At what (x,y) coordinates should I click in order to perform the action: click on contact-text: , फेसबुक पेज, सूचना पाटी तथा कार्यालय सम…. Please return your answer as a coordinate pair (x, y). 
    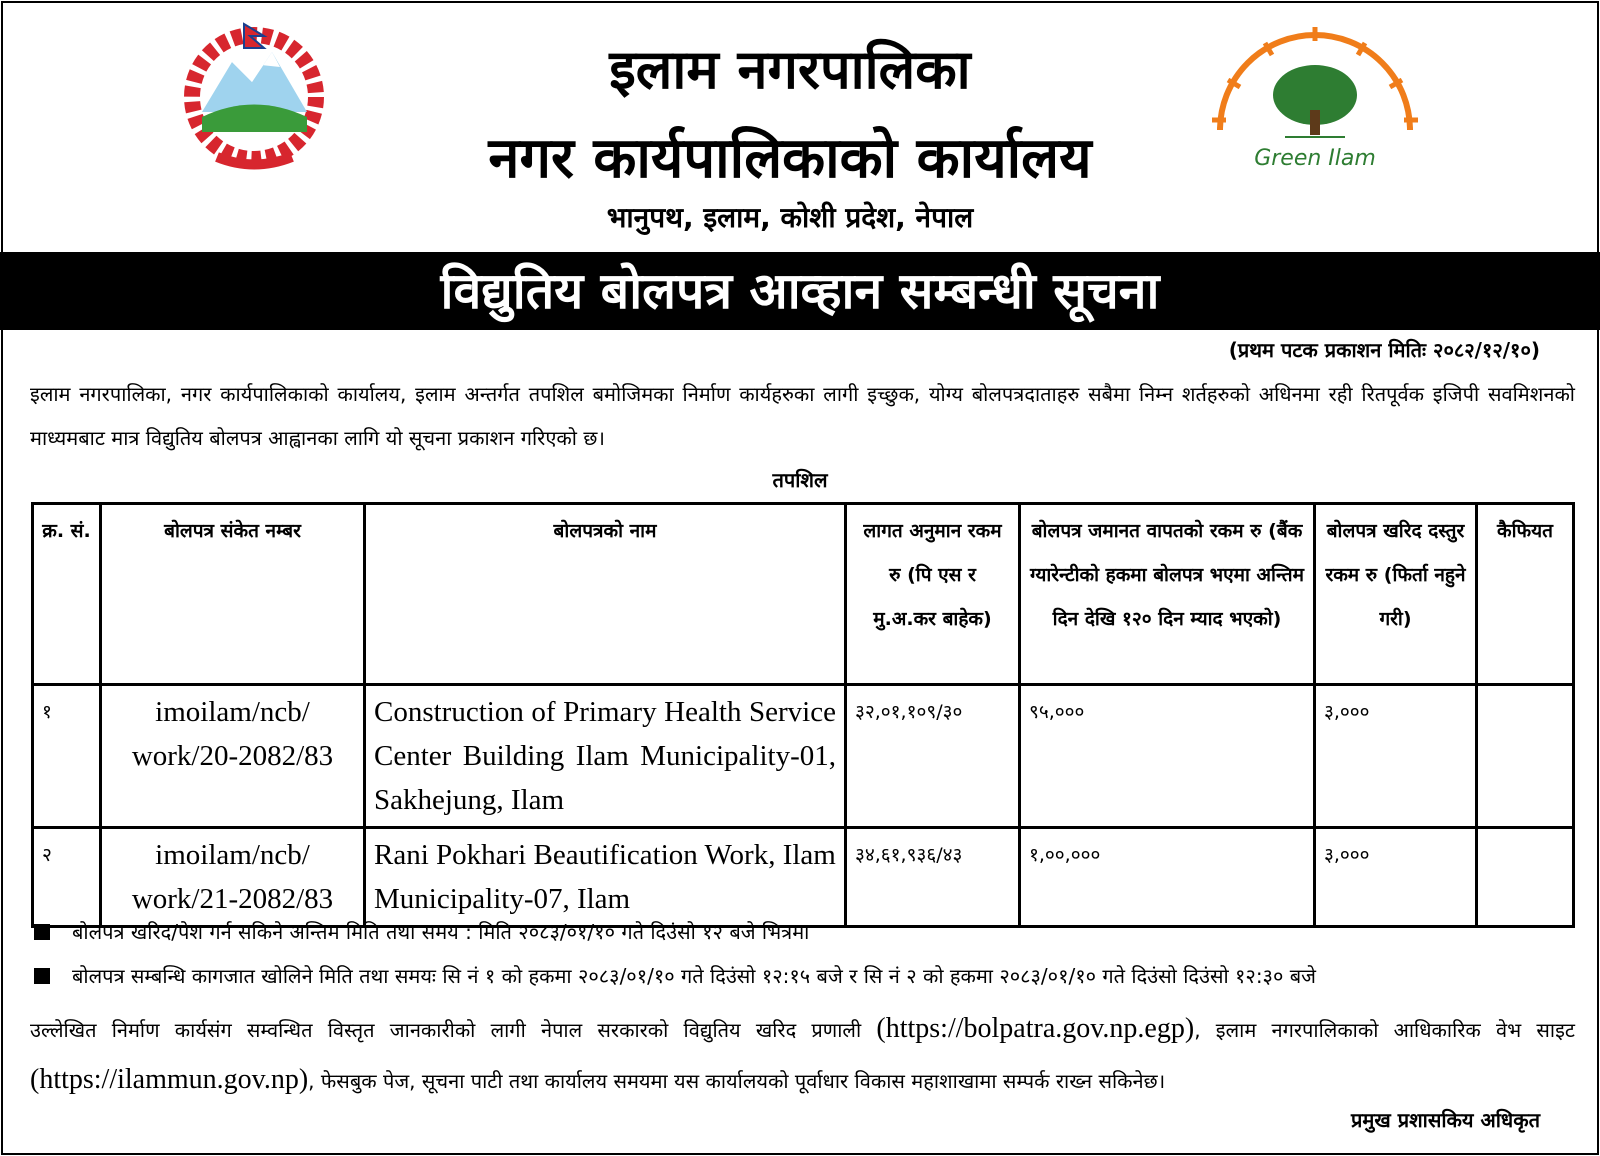
    Looking at the image, I should click on (737, 1081).